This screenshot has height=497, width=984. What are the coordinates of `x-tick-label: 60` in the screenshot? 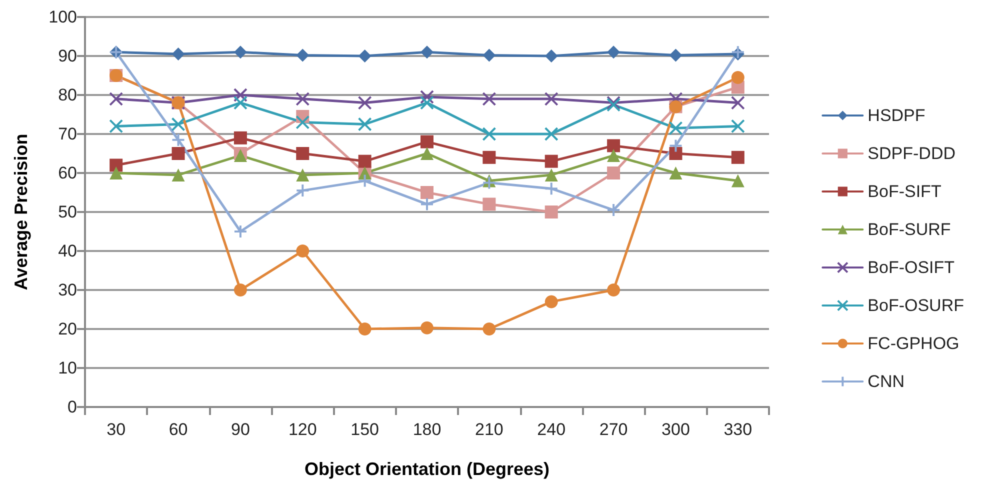 It's located at (178, 429).